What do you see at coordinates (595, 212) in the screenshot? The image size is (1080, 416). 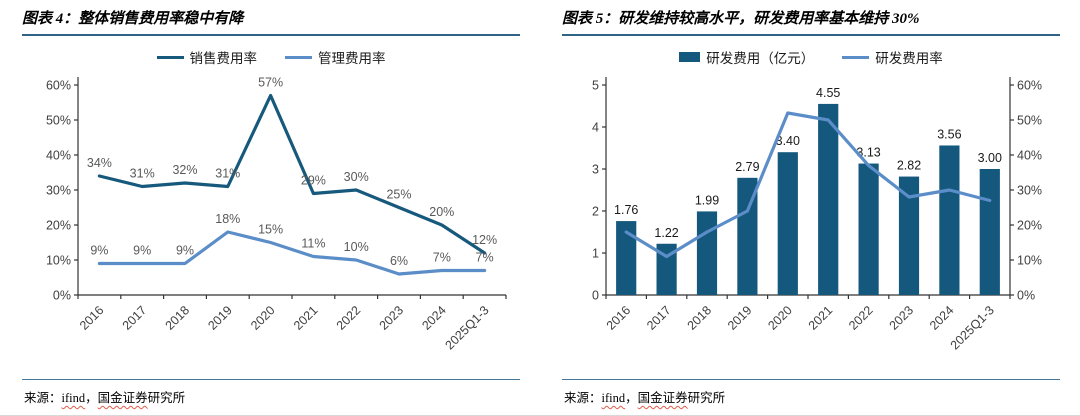 I see `svg-text: 2` at bounding box center [595, 212].